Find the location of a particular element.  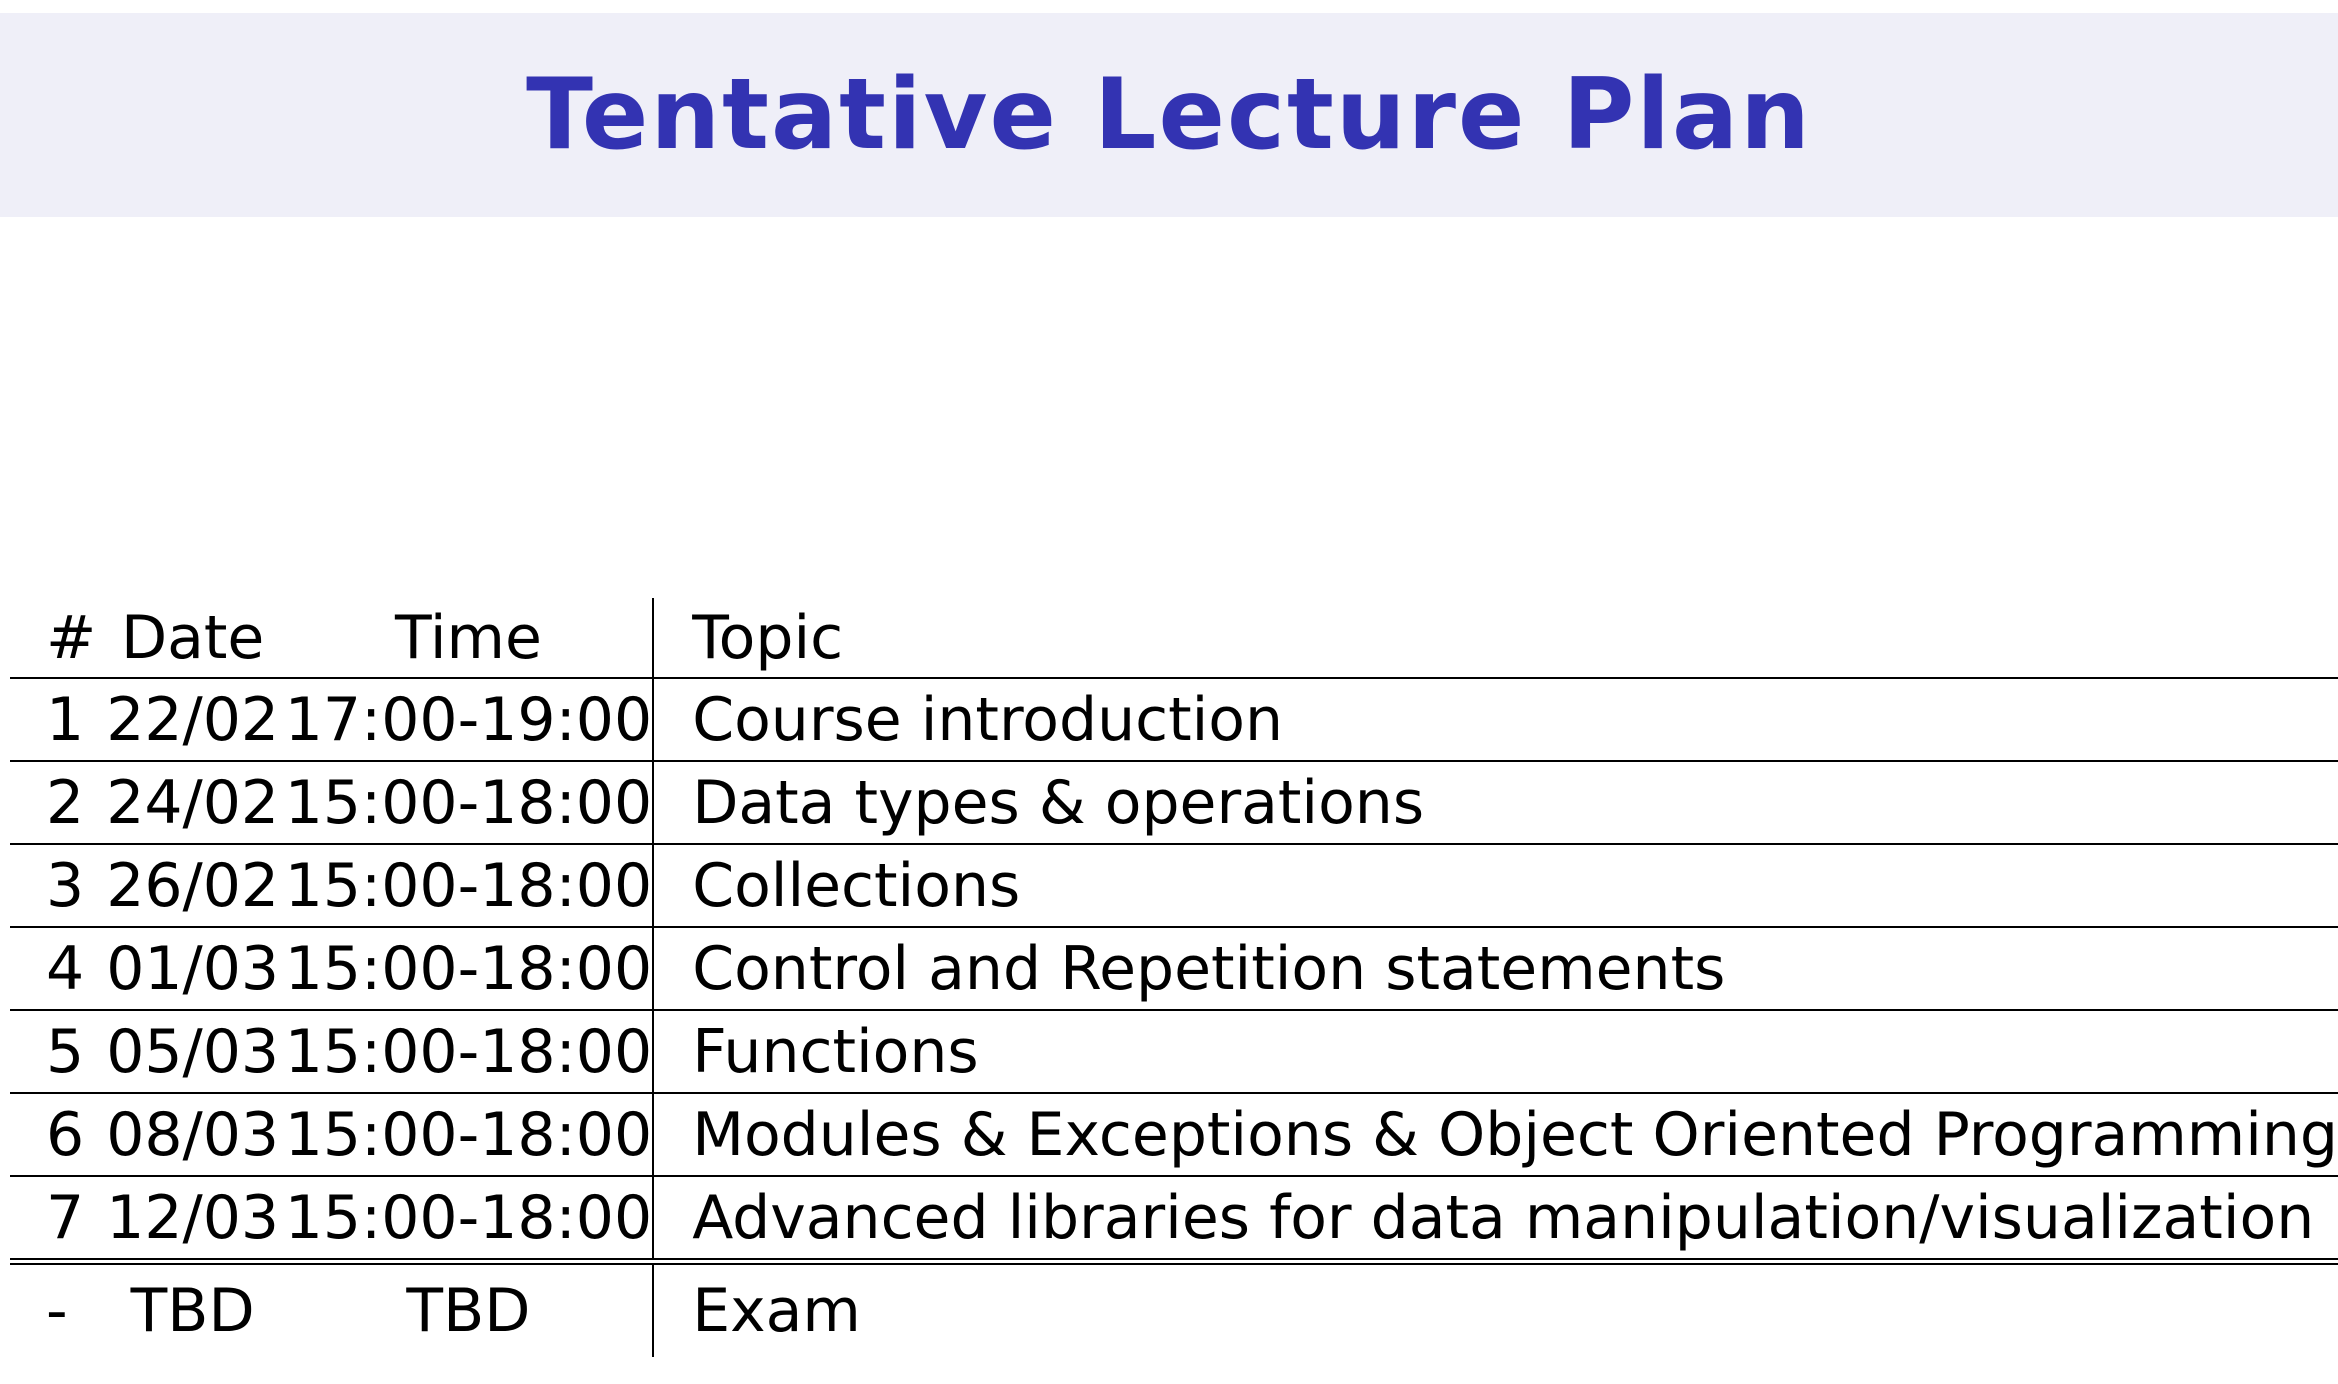

row-topic: Course introduction is located at coordinates (1495, 720).